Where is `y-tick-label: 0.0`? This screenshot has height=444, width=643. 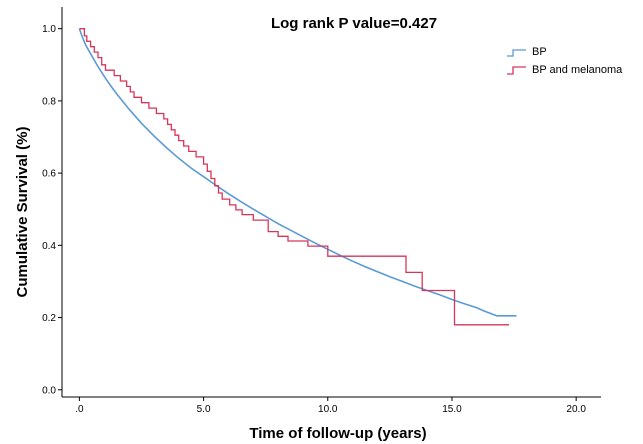 y-tick-label: 0.0 is located at coordinates (49, 390).